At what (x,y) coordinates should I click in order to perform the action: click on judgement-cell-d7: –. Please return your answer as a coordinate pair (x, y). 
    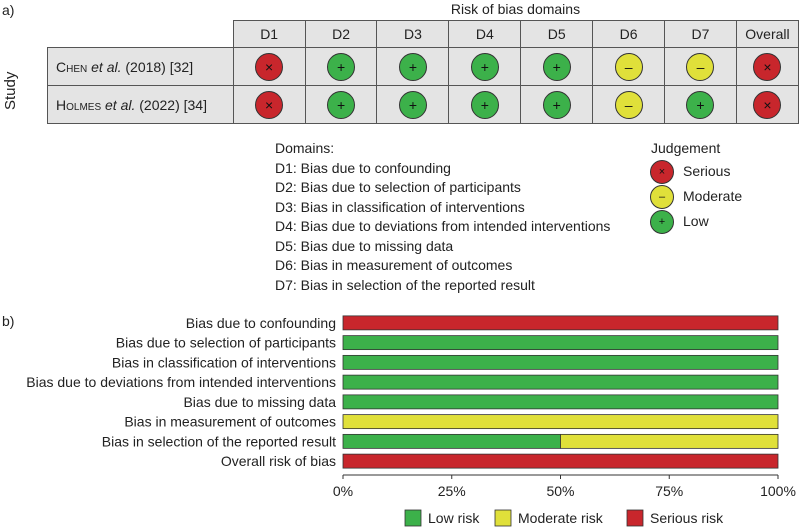
    Looking at the image, I should click on (700, 66).